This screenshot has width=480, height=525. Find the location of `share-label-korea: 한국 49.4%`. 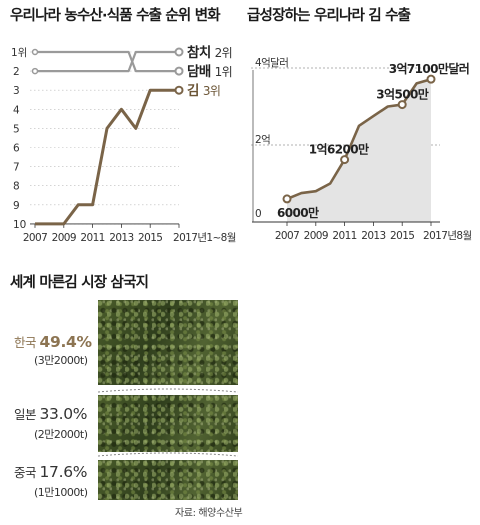

share-label-korea: 한국 49.4% is located at coordinates (53, 341).